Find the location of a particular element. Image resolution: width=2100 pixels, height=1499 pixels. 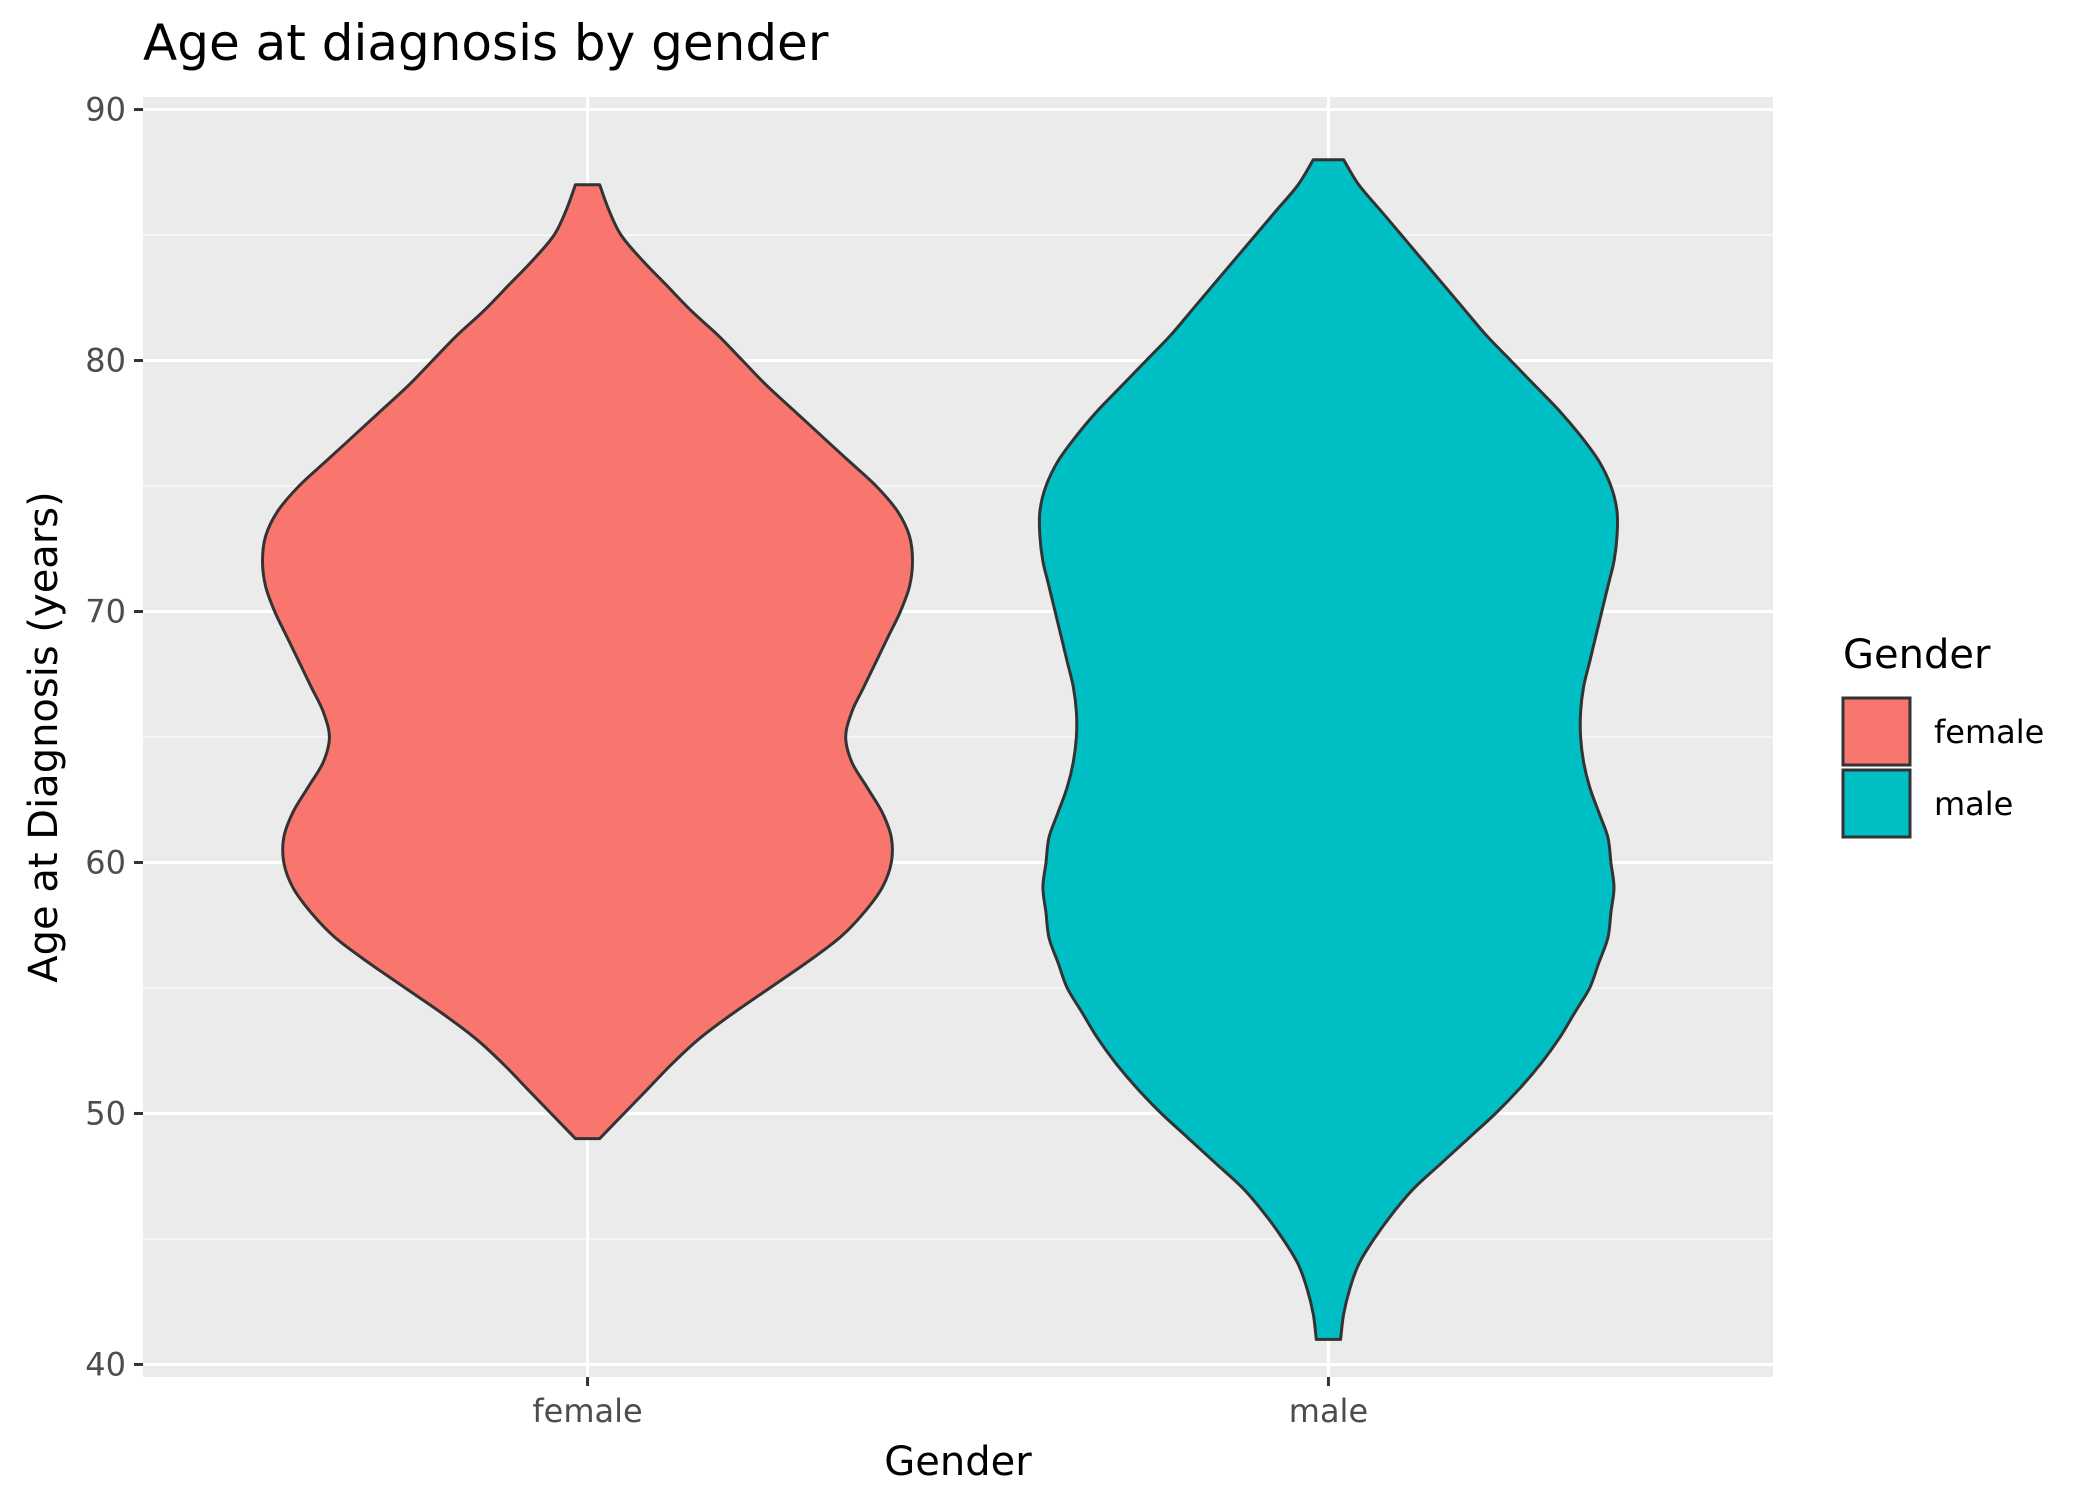

chart-title: Age at diagnosis by gender is located at coordinates (486, 43).